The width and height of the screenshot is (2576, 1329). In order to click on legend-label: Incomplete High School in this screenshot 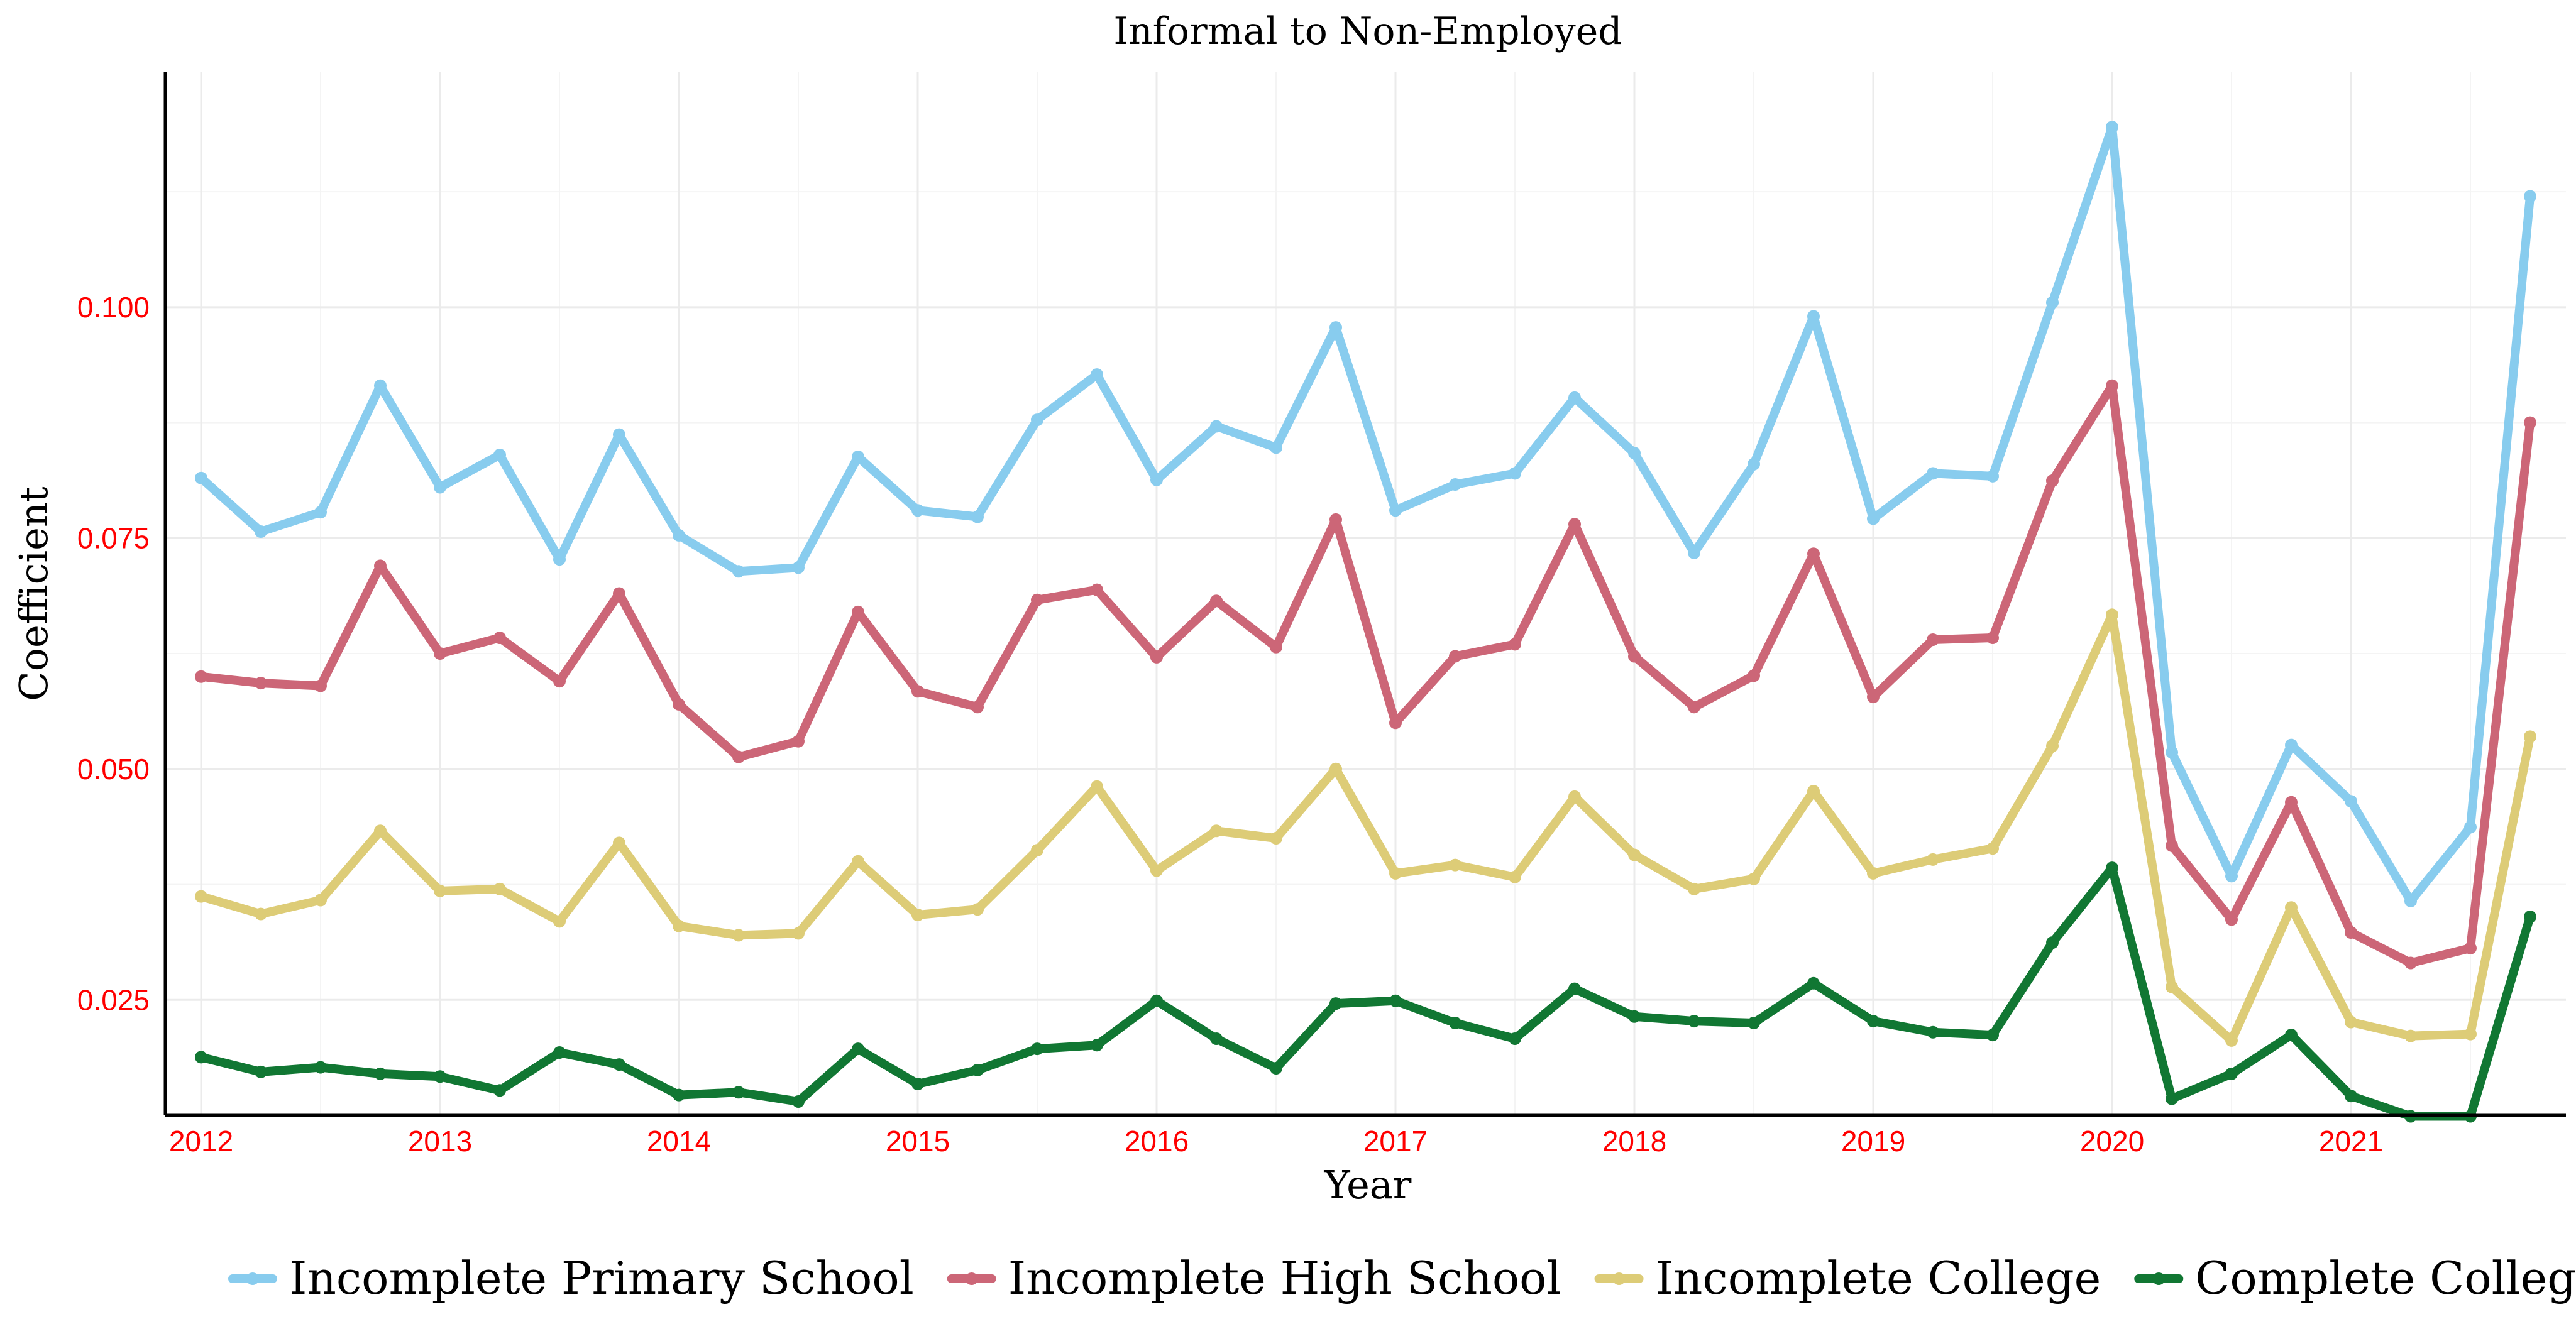, I will do `click(1285, 1278)`.